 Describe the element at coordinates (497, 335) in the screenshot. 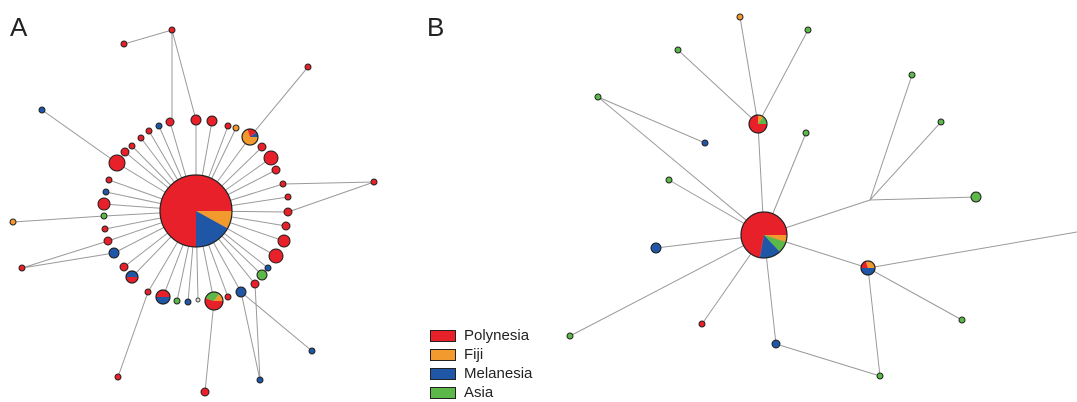

I see `legend-label-polynesia: Polynesia` at that location.